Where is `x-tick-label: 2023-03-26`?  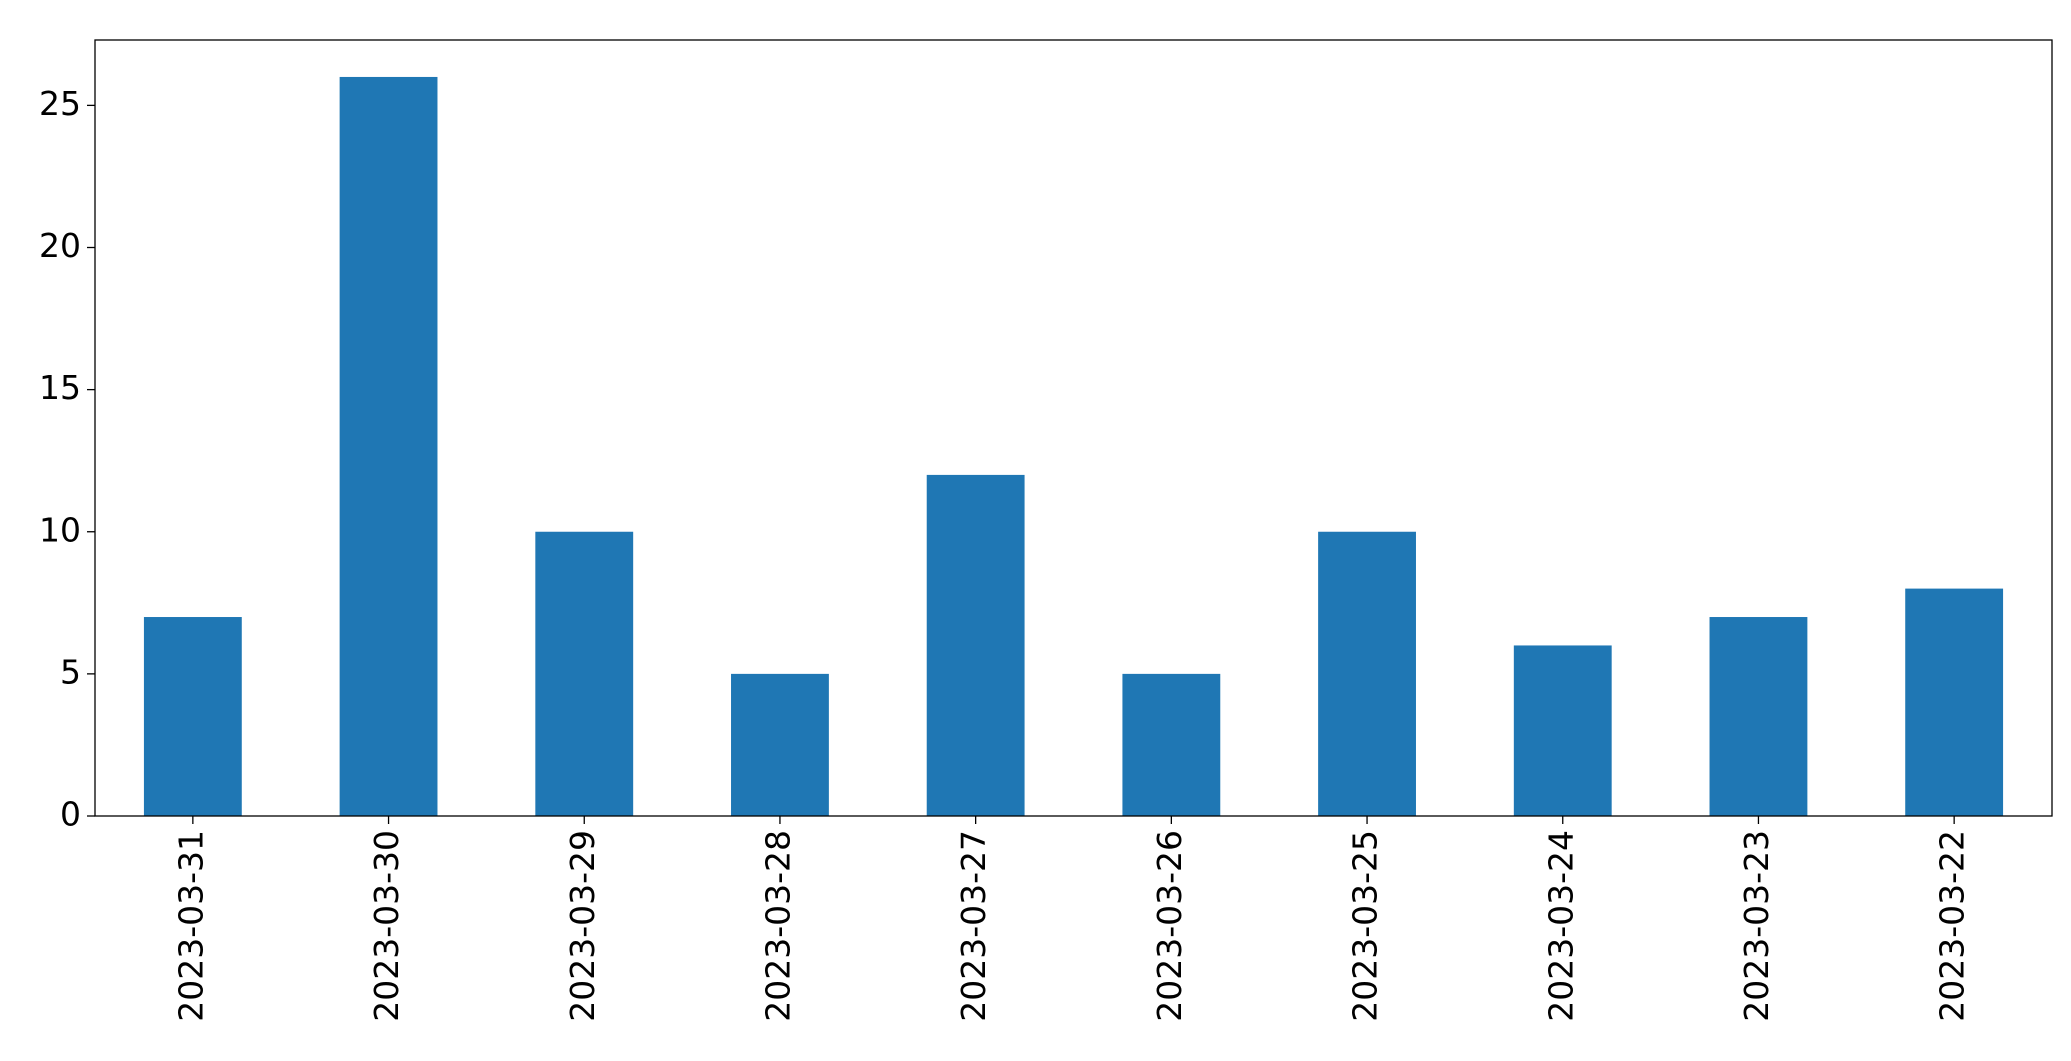 x-tick-label: 2023-03-26 is located at coordinates (1169, 926).